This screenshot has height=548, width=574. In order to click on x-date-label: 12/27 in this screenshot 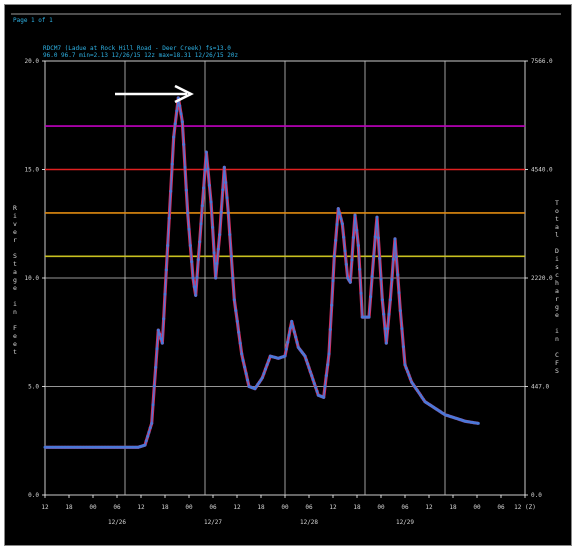, I will do `click(213, 522)`.